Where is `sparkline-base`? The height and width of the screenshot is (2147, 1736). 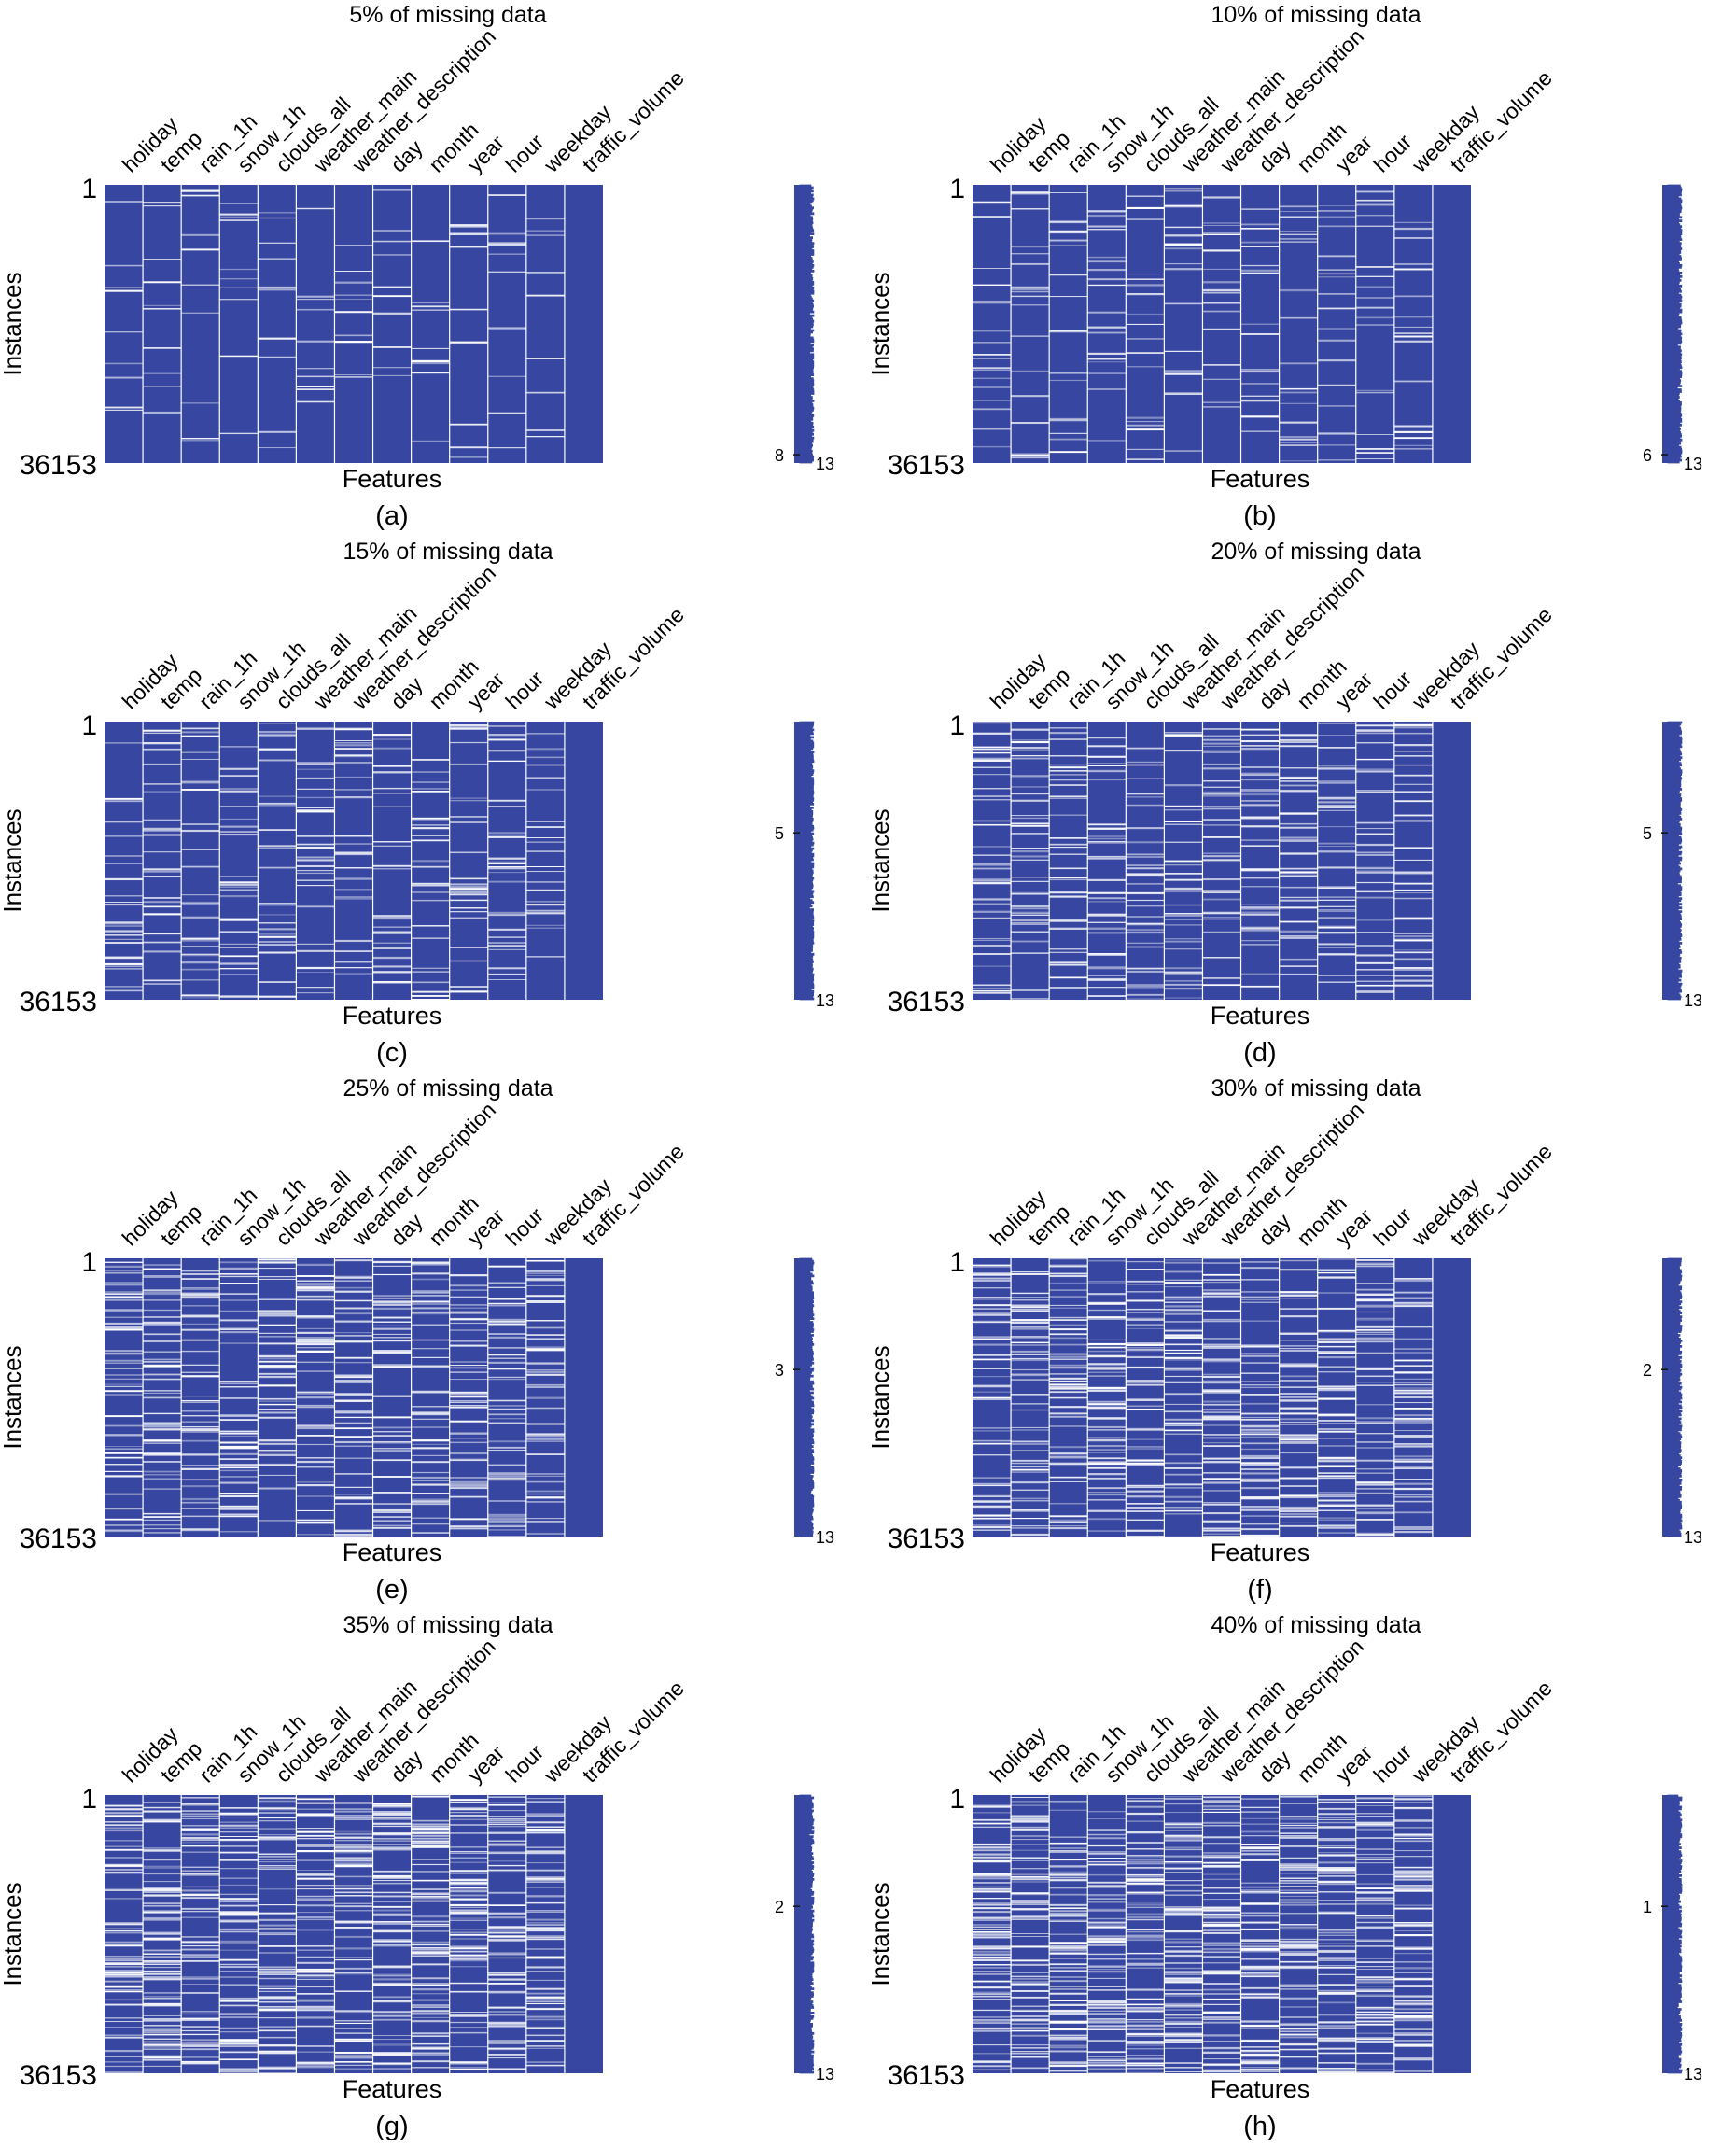
sparkline-base is located at coordinates (1665, 1397).